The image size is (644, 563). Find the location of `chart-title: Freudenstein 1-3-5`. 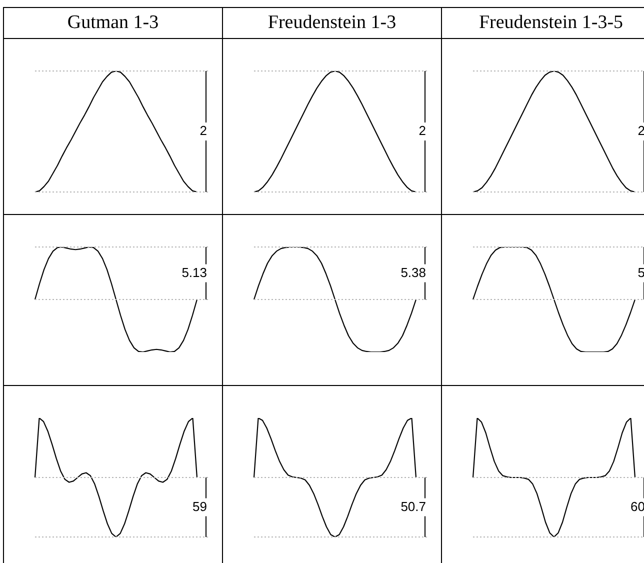

chart-title: Freudenstein 1-3-5 is located at coordinates (551, 23).